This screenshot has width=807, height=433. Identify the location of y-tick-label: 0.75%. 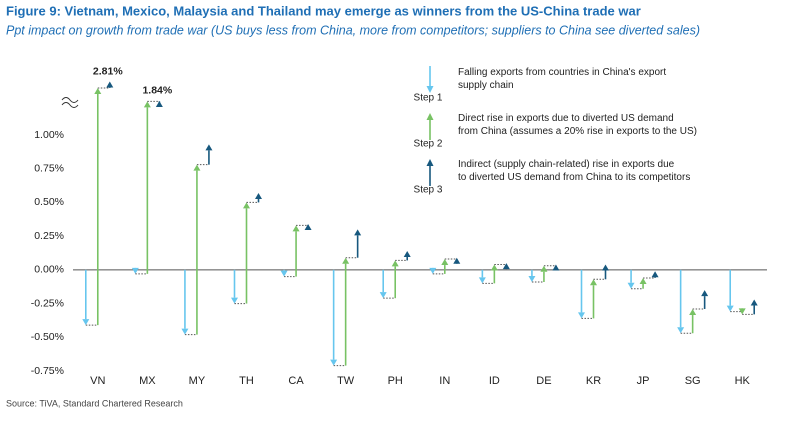
(49, 168).